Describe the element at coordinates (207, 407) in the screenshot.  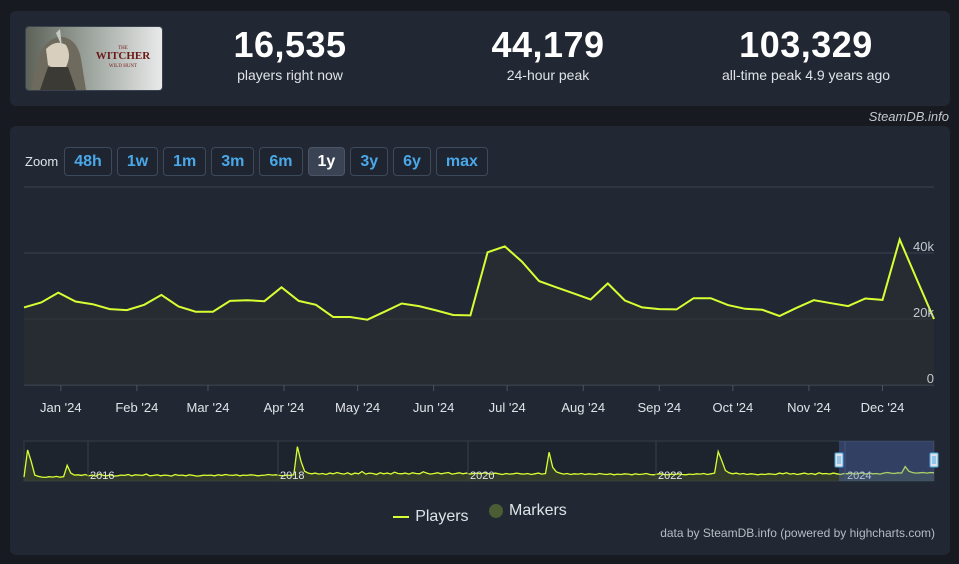
I see `x-tick-label: Mar '24` at that location.